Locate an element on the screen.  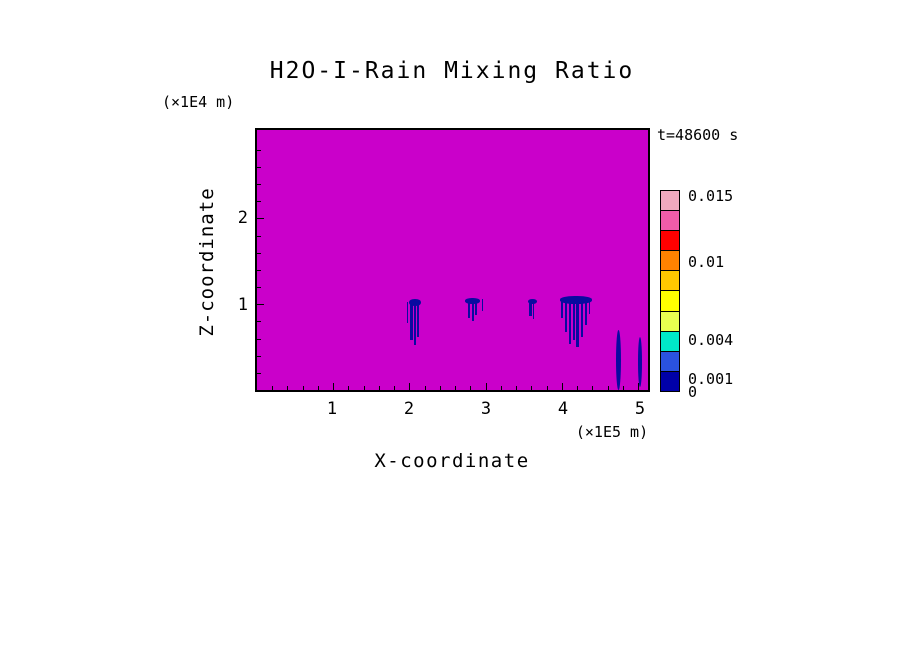
x-tick-label: 4 is located at coordinates (563, 409).